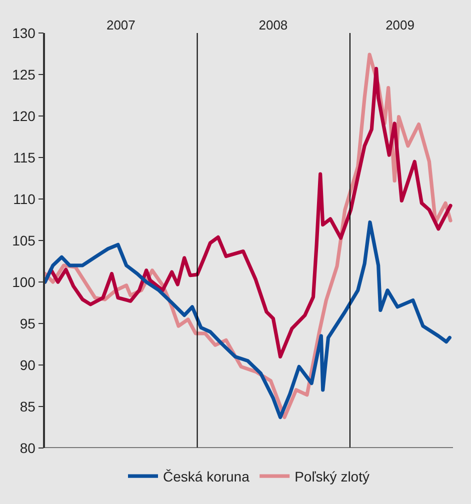 This screenshot has height=504, width=471. What do you see at coordinates (24, 157) in the screenshot?
I see `y-tick-label: 115` at bounding box center [24, 157].